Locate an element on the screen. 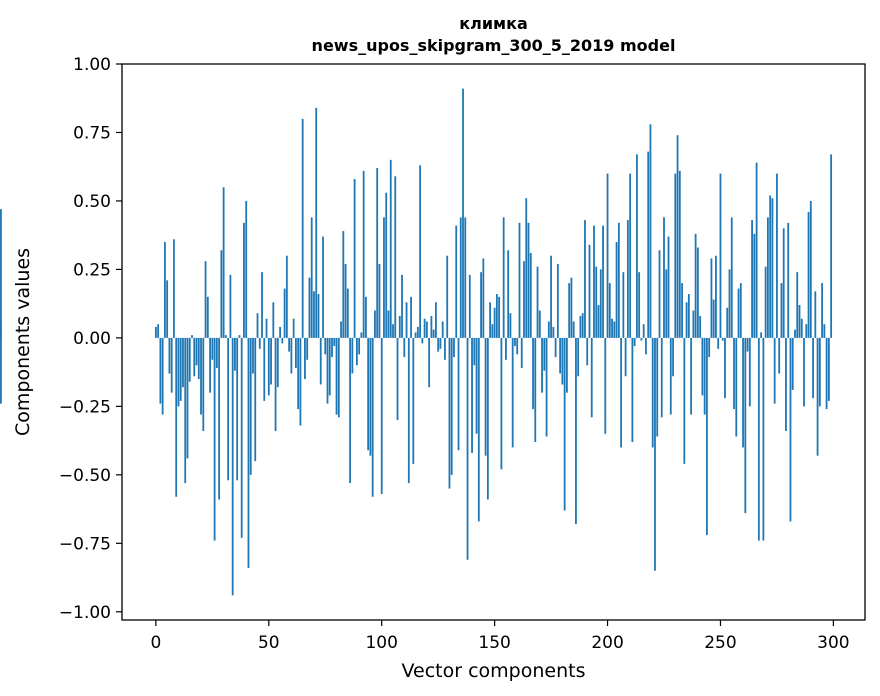 This screenshot has width=880, height=696. y-tick-label: 0.50 is located at coordinates (92, 202).